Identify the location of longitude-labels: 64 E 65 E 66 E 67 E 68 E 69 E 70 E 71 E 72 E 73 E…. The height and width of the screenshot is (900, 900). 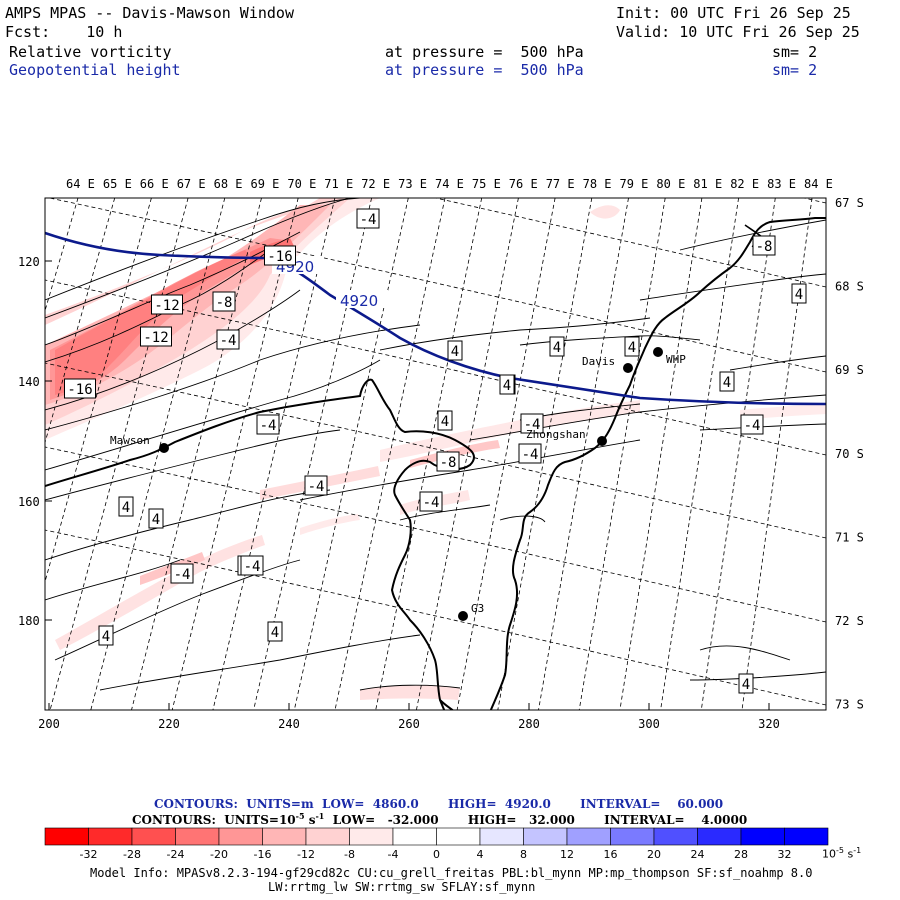
(449, 184).